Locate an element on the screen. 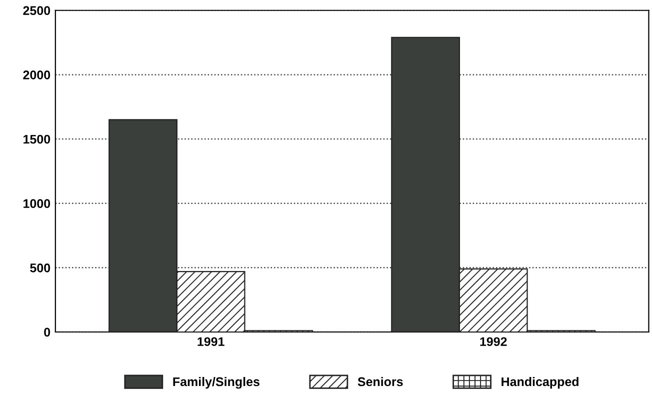 This screenshot has height=415, width=652. y-tick-label: 2500 is located at coordinates (36, 11).